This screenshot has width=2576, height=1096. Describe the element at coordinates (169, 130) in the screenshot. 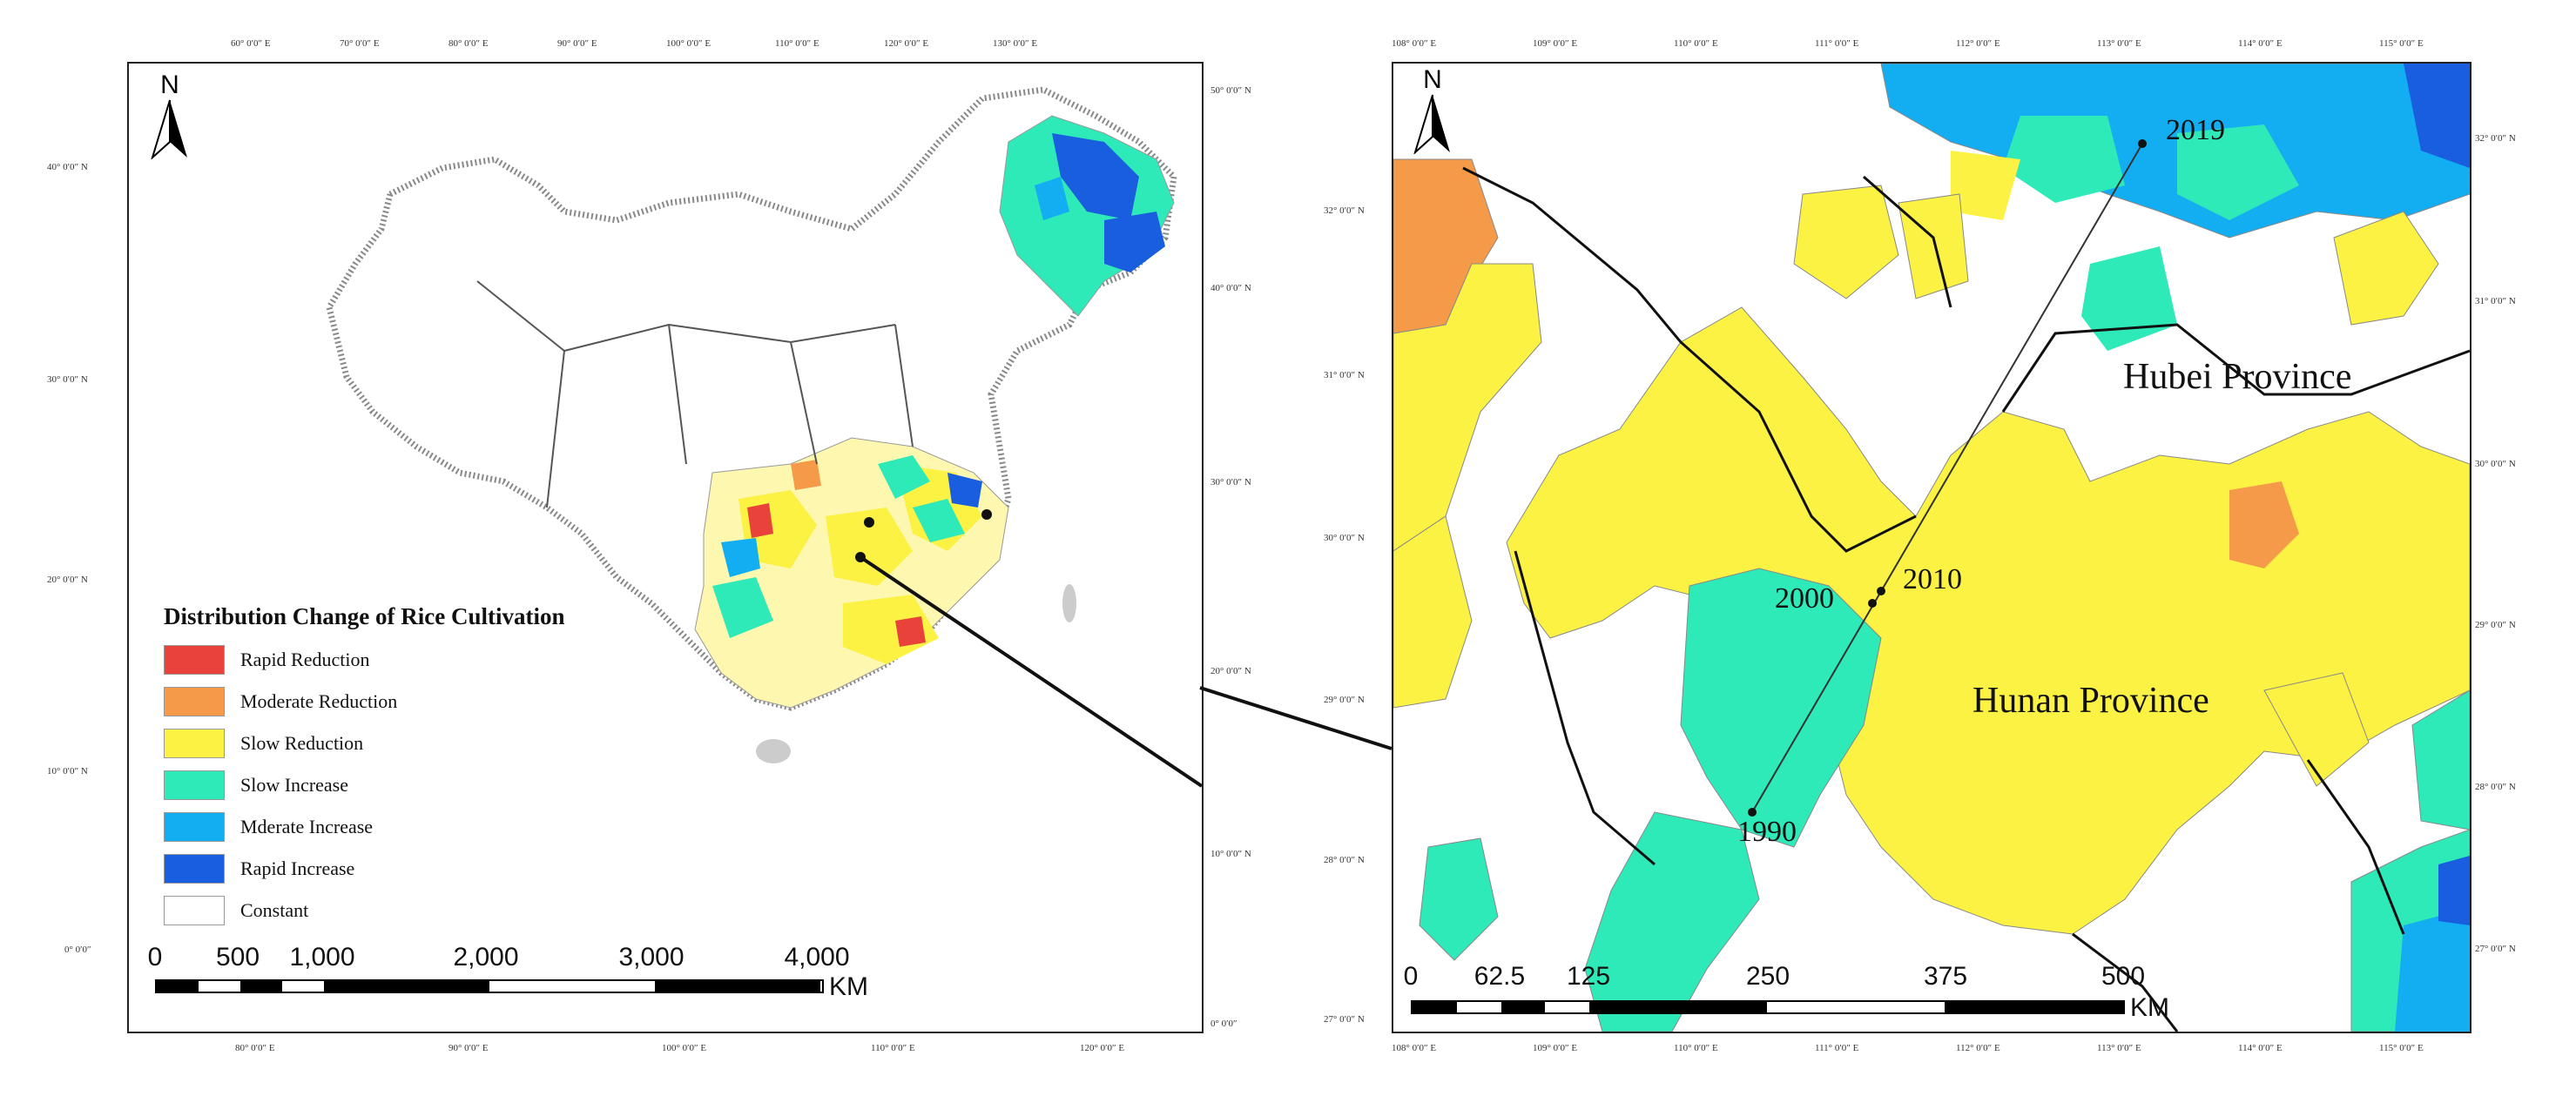

I see `north-arrow-icon` at that location.